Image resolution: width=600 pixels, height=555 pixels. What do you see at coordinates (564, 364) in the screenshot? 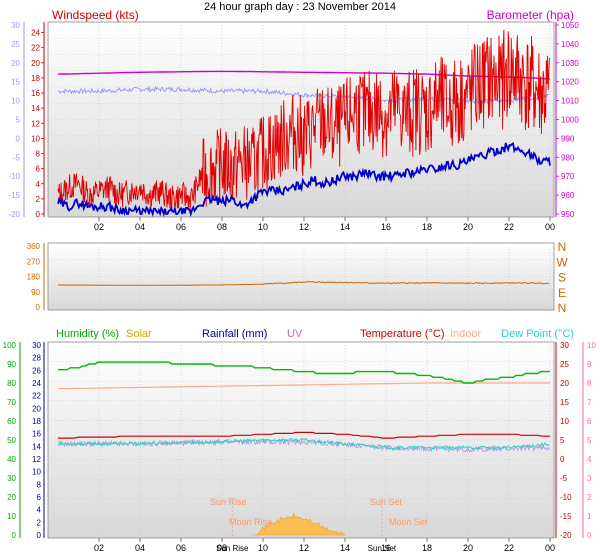
I see `temperature-axis-label: 25` at bounding box center [564, 364].